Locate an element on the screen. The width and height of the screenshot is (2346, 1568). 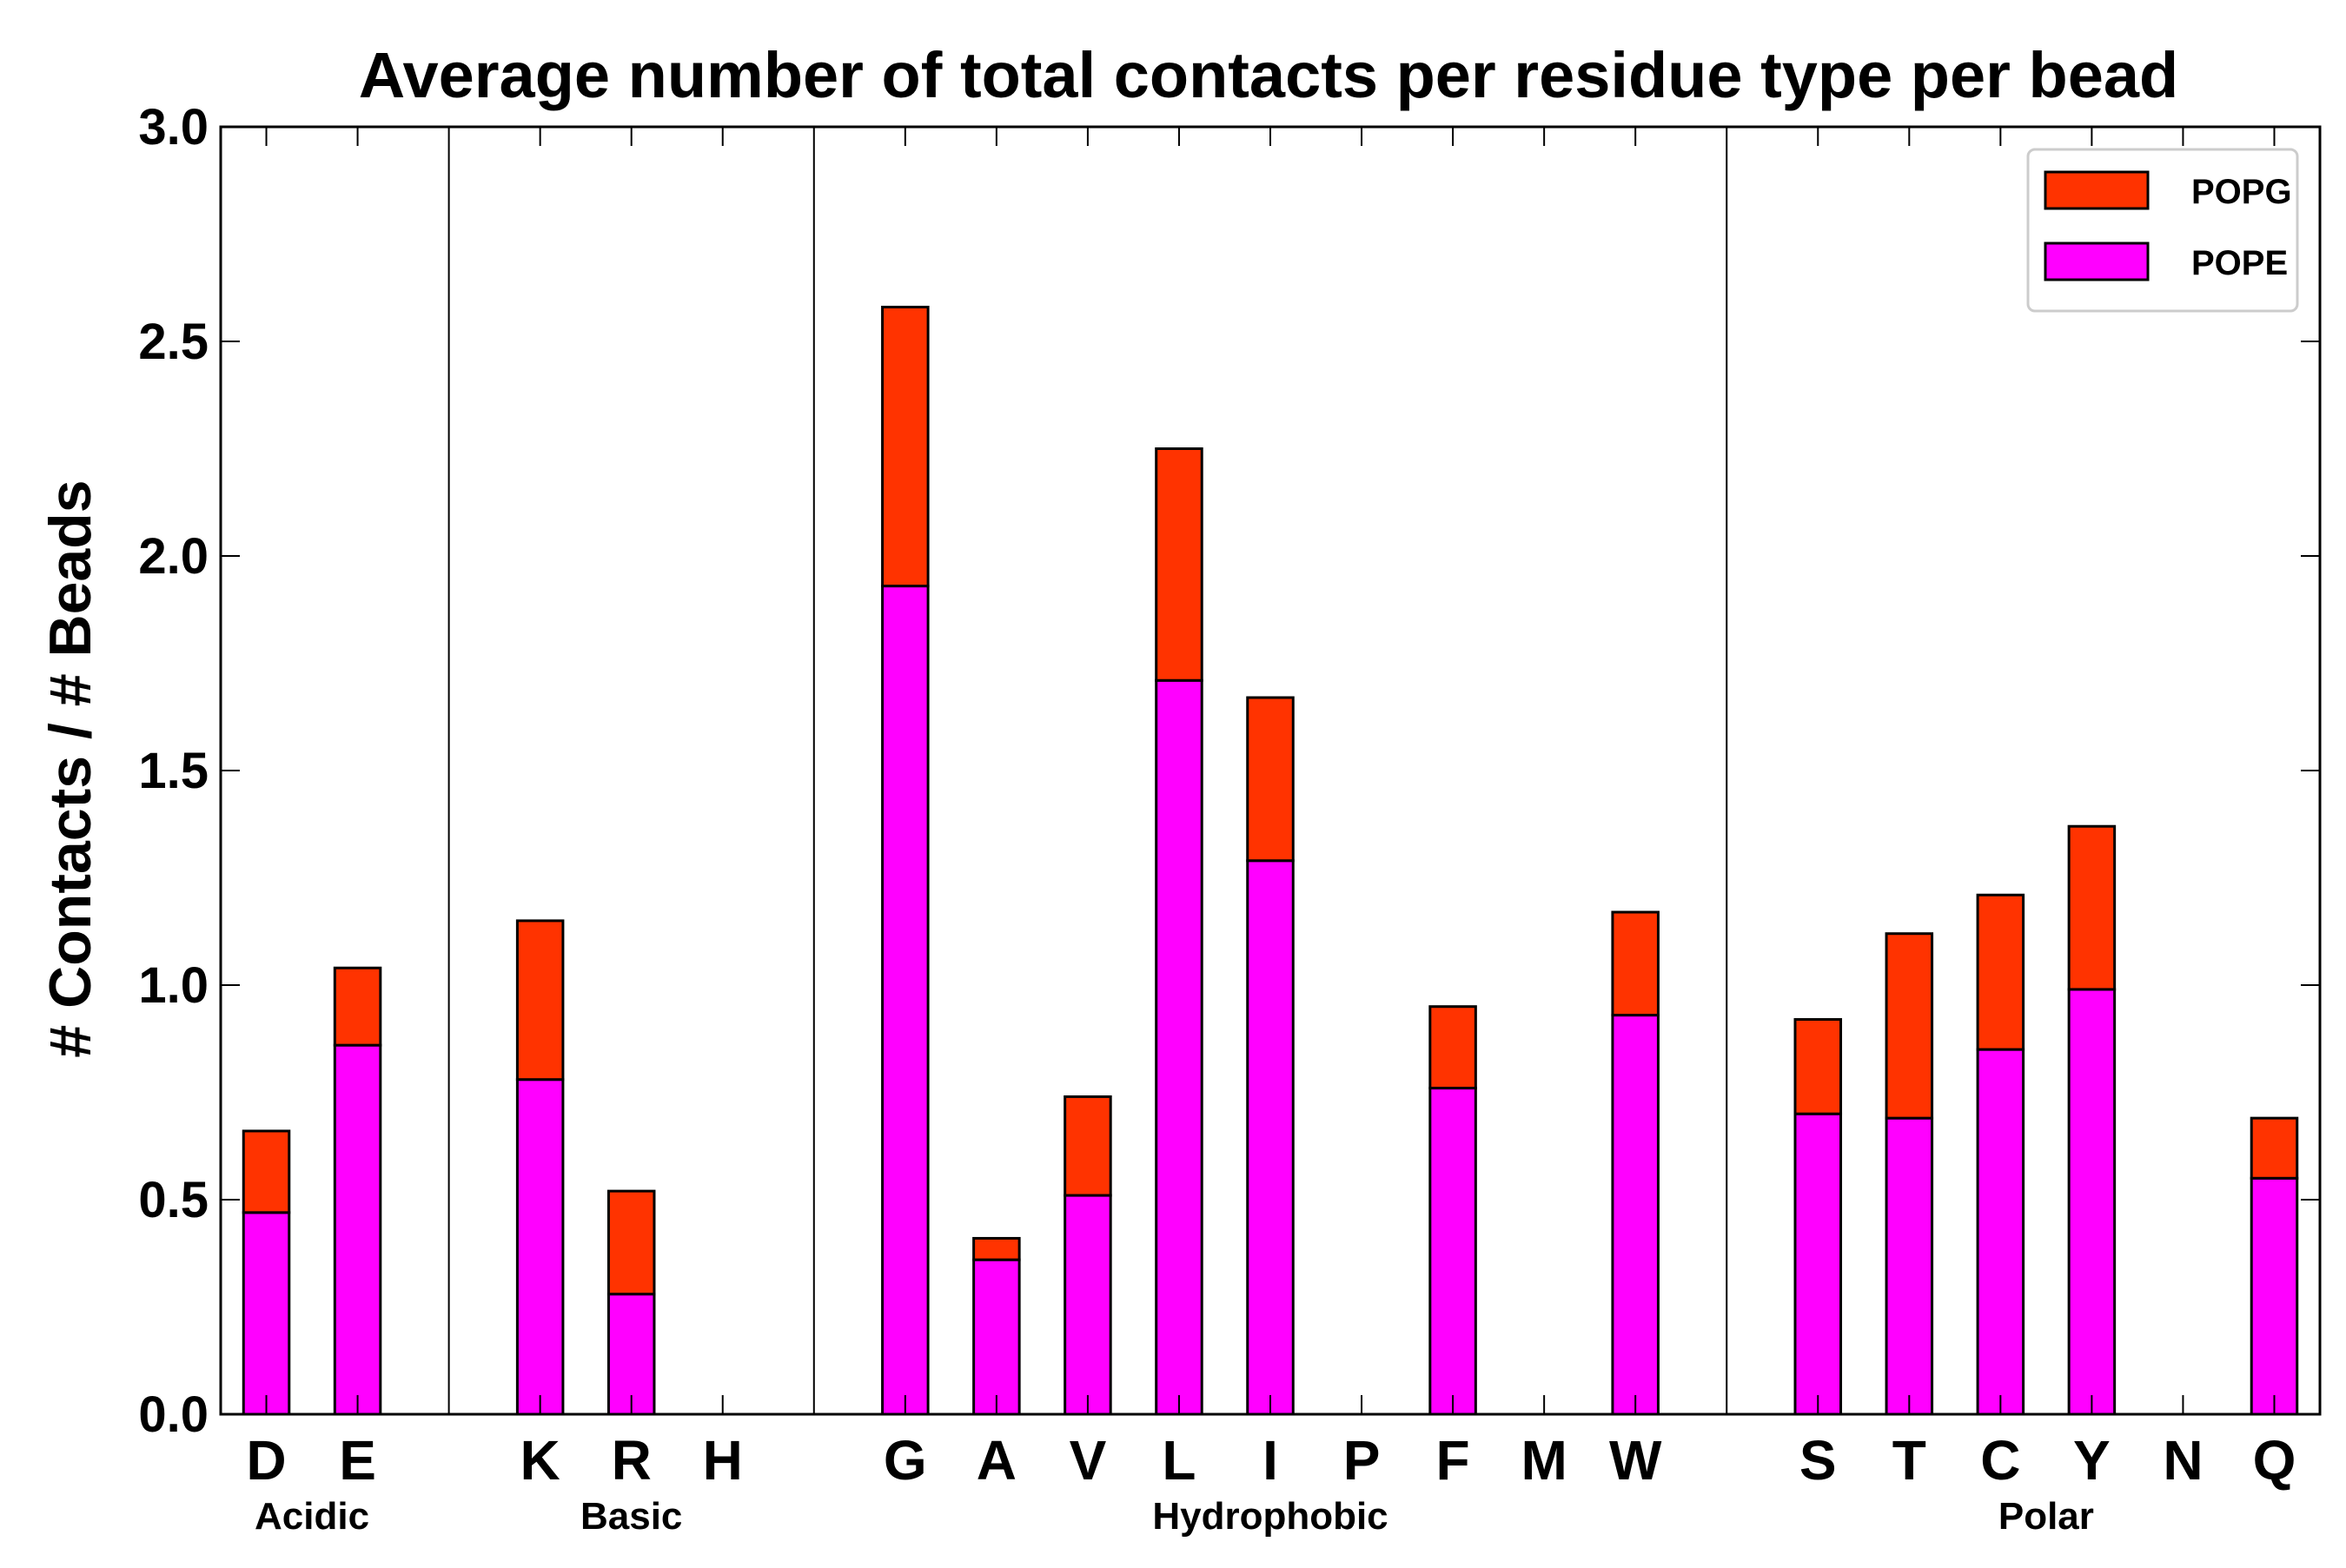
x-tick-label-P: P is located at coordinates (1362, 1460).